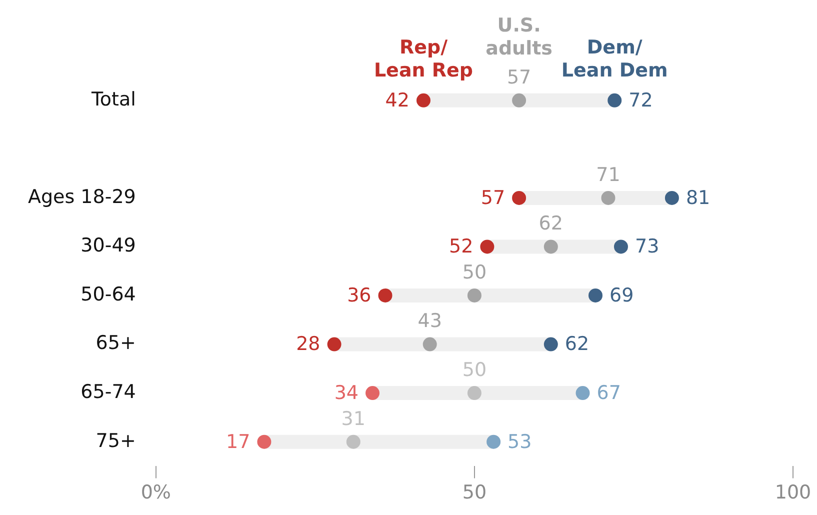  I want to click on series-label: Rep/ Lean Rep, so click(424, 59).